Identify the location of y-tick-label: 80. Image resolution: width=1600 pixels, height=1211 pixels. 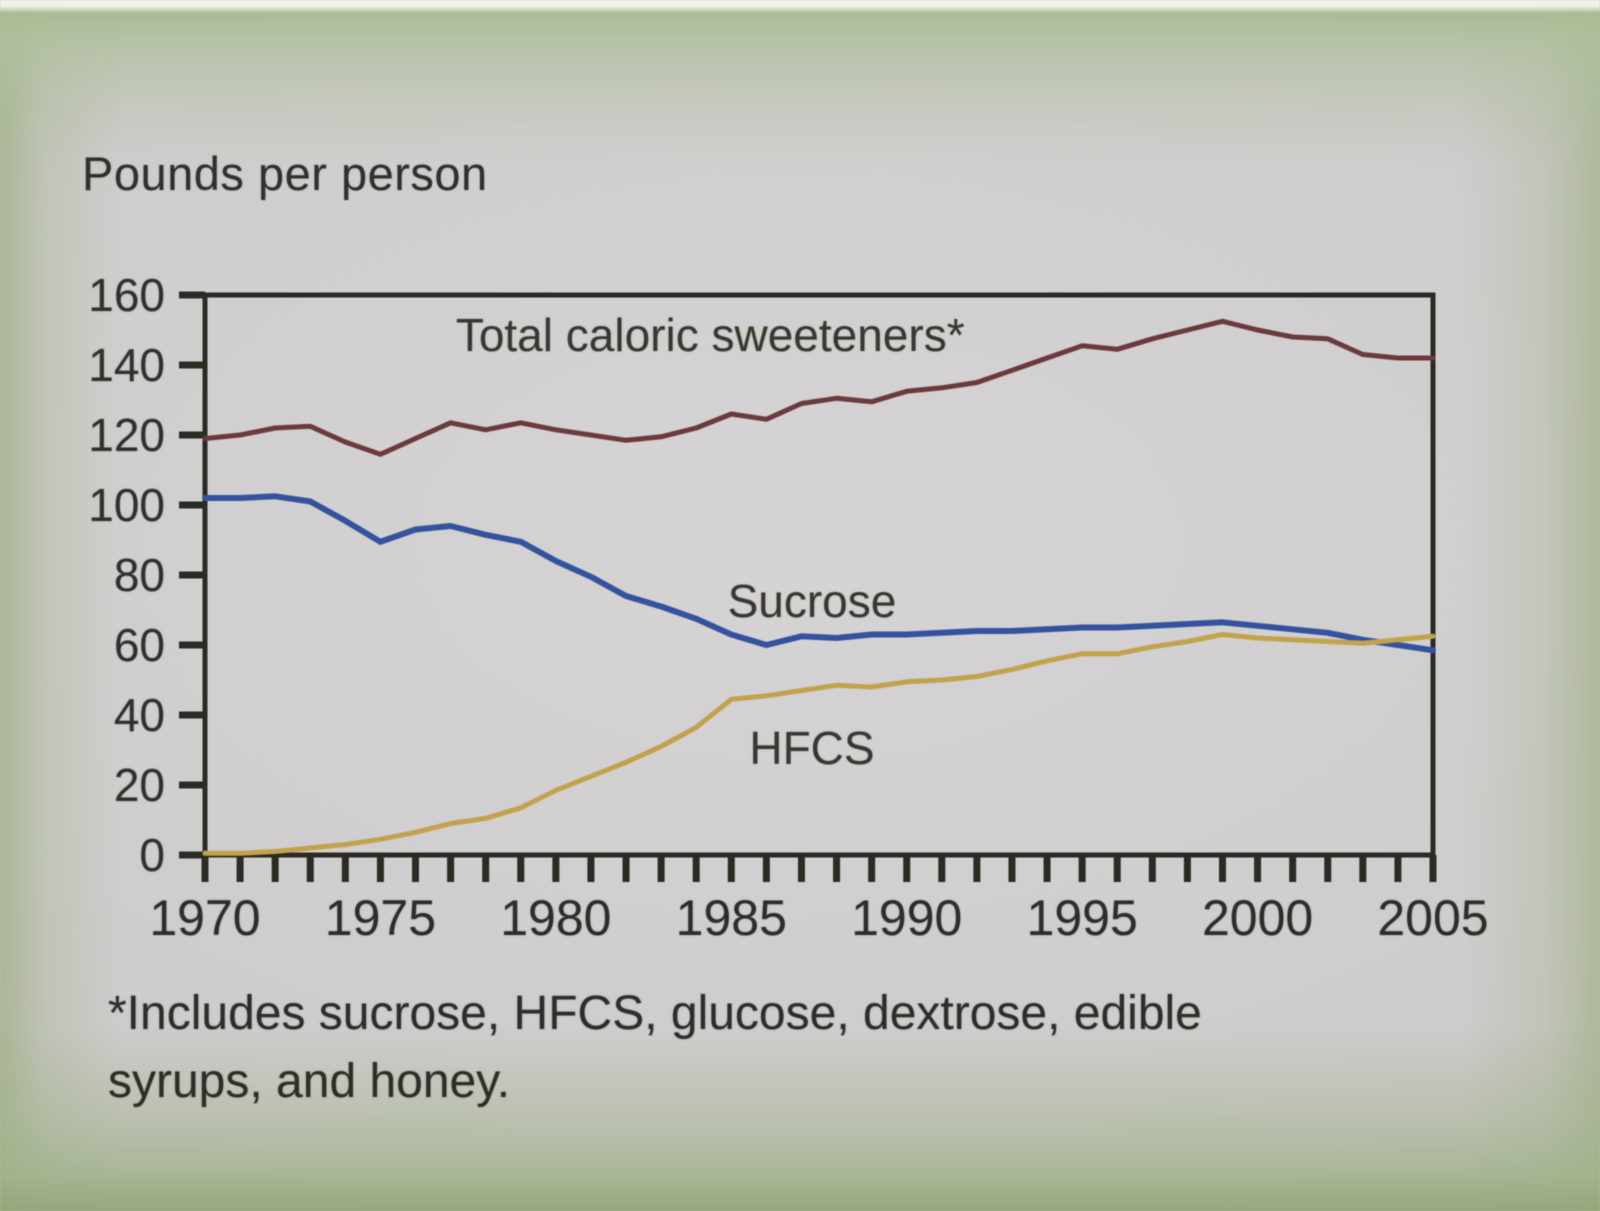
(139, 575).